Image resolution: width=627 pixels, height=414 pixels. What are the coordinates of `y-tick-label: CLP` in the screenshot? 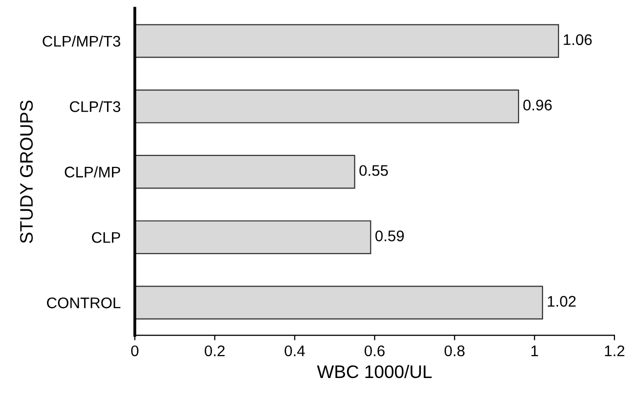 It's located at (106, 237).